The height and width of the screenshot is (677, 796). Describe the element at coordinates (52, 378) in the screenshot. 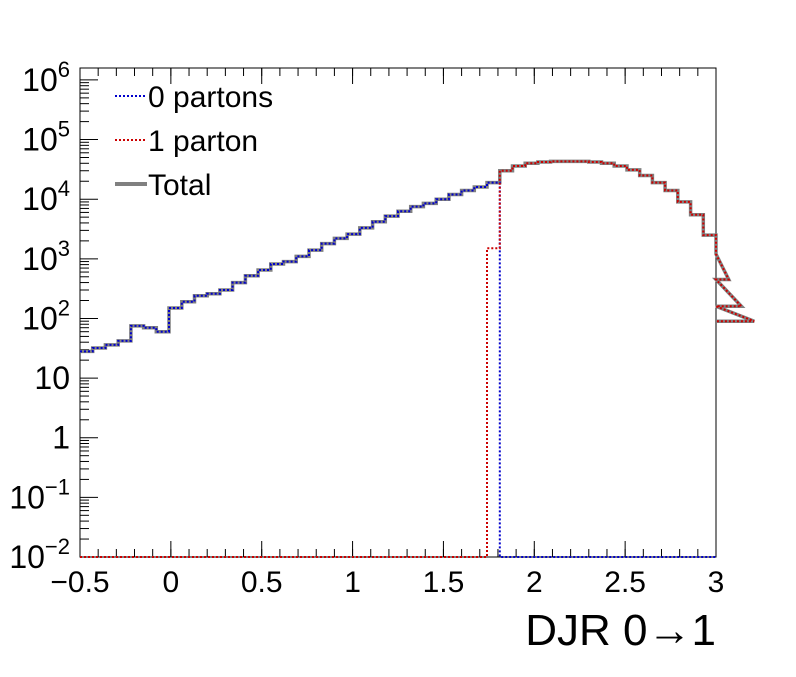

I see `y-tick-label: 10` at that location.